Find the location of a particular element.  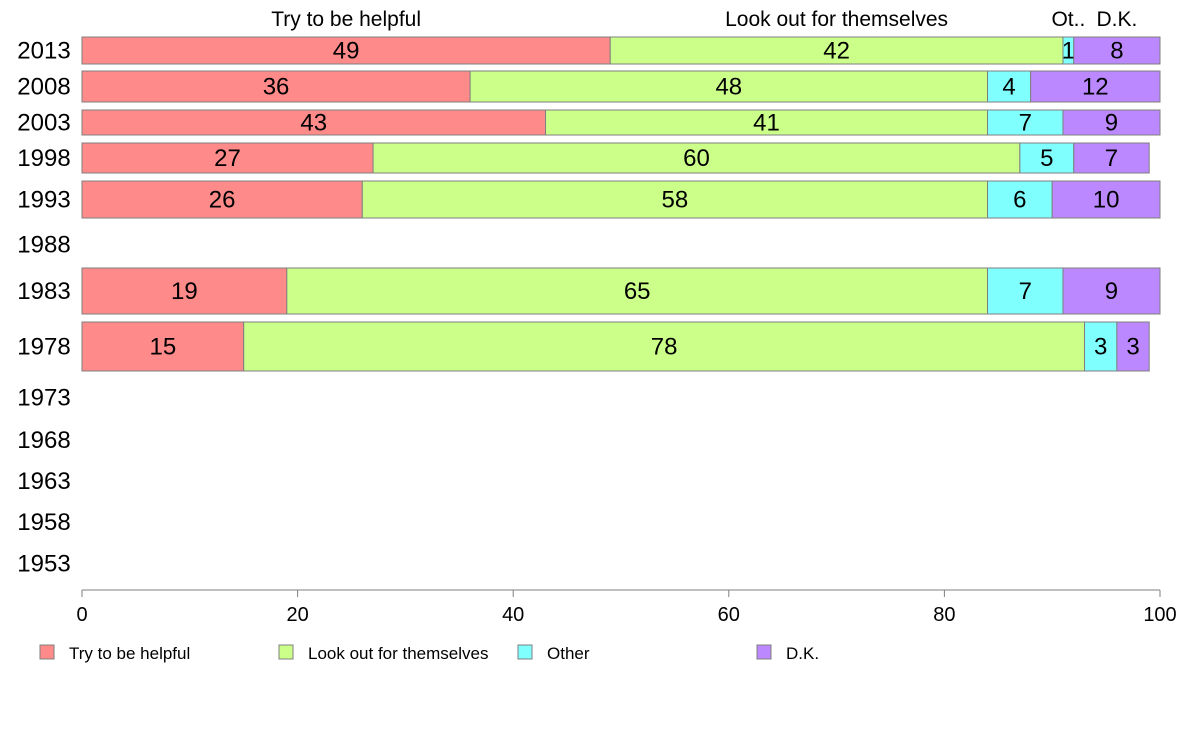

data-label: 5 is located at coordinates (1046, 158).